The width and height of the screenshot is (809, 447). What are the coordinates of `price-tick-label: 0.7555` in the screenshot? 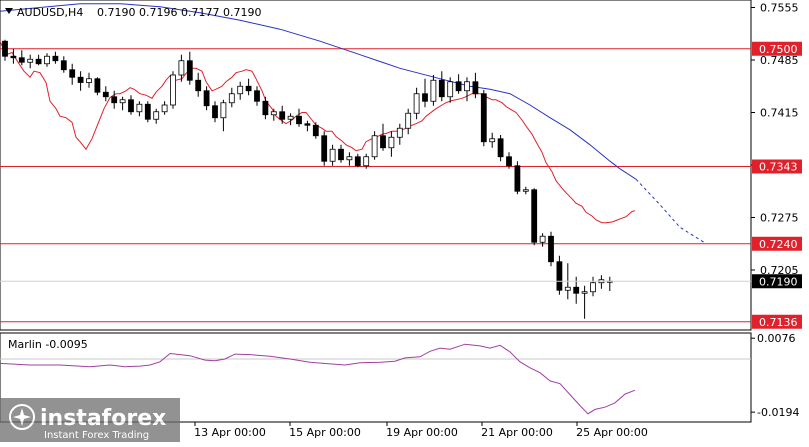 It's located at (779, 8).